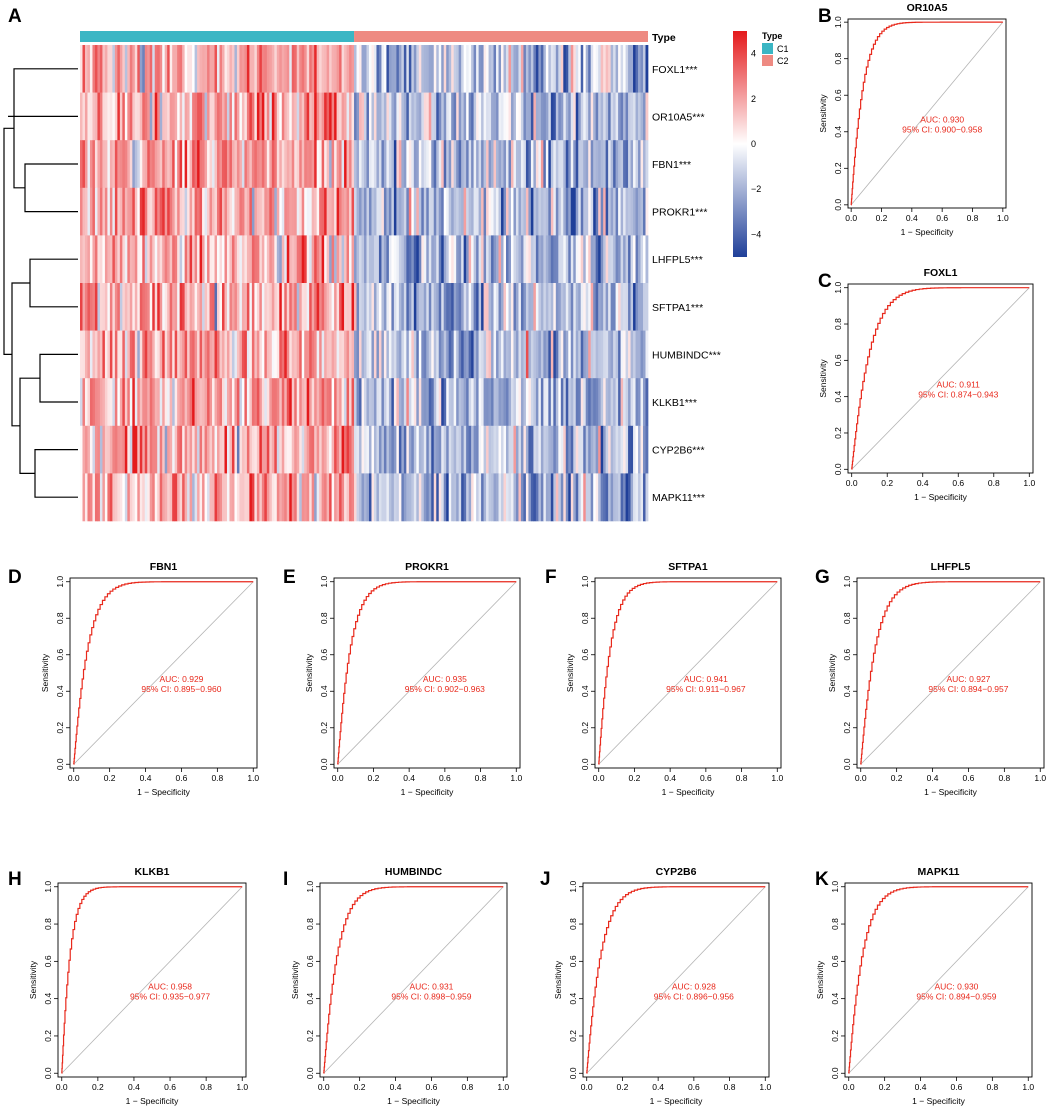 The image size is (1052, 1116). What do you see at coordinates (182, 778) in the screenshot?
I see `x-tick-label: 0.6` at bounding box center [182, 778].